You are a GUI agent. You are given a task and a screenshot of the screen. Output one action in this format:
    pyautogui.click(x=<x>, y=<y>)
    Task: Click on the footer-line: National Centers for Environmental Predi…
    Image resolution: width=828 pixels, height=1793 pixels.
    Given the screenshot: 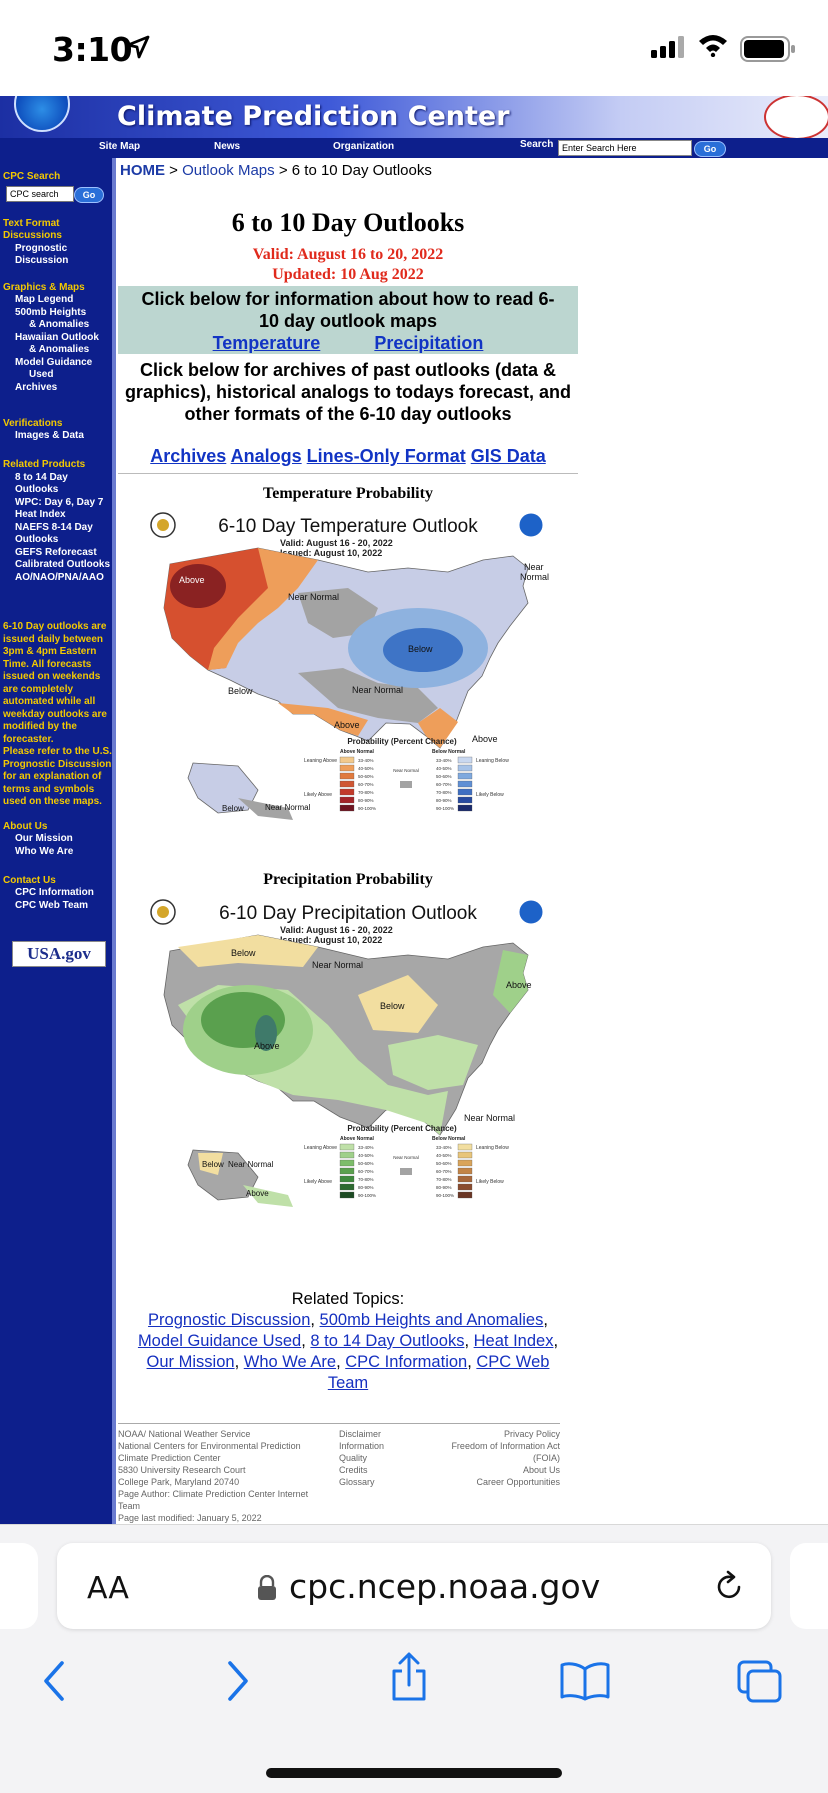 What is the action you would take?
    pyautogui.click(x=209, y=1446)
    